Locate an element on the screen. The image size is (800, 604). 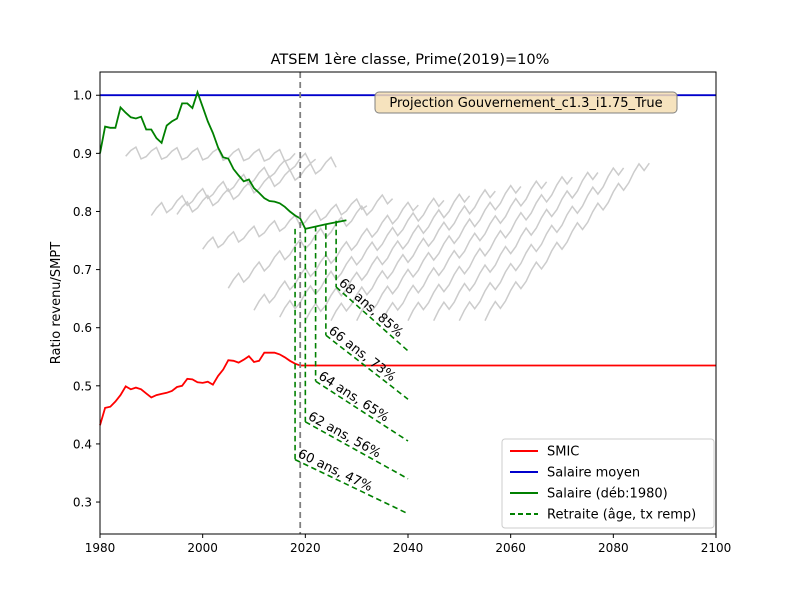
x-tick-label-4: 2060 is located at coordinates (510, 548).